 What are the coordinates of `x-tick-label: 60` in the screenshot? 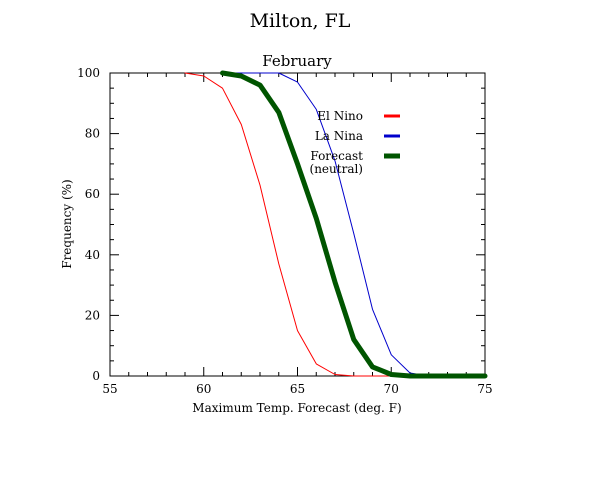 It's located at (203, 389).